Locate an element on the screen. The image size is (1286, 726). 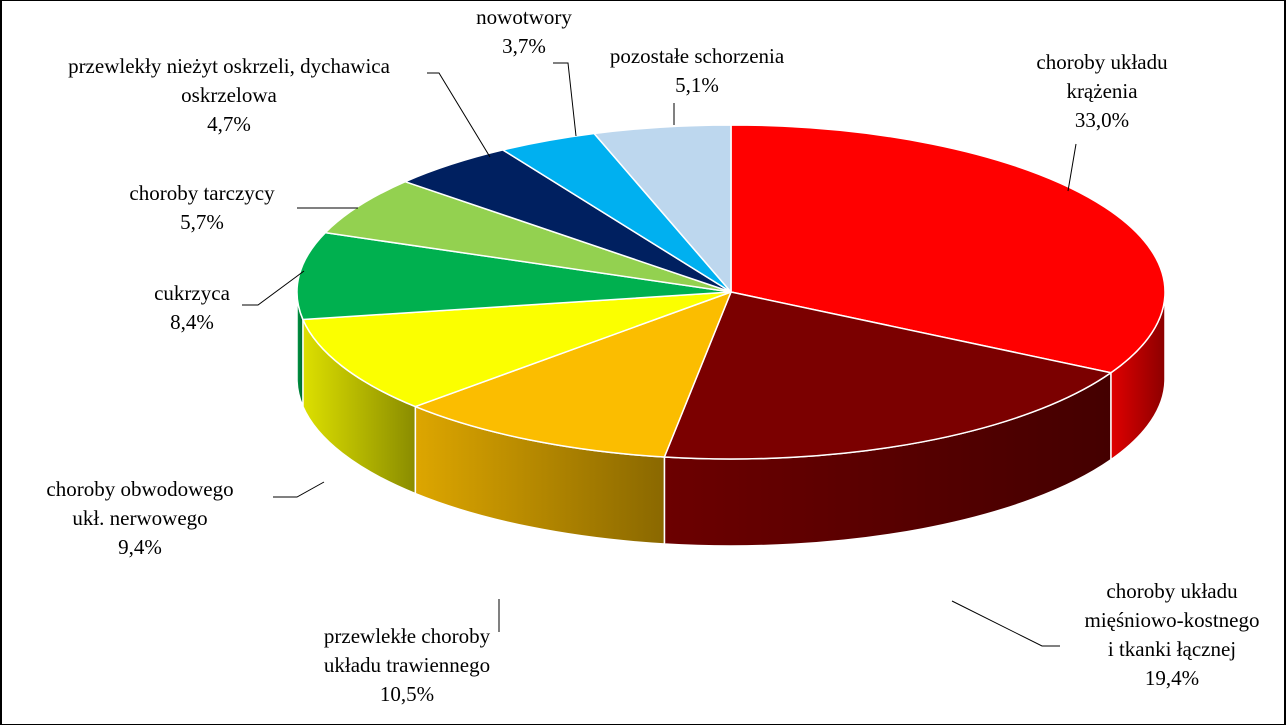
data-label-text-choroby-uk-adu-krazenia: krążenia is located at coordinates (1102, 91).